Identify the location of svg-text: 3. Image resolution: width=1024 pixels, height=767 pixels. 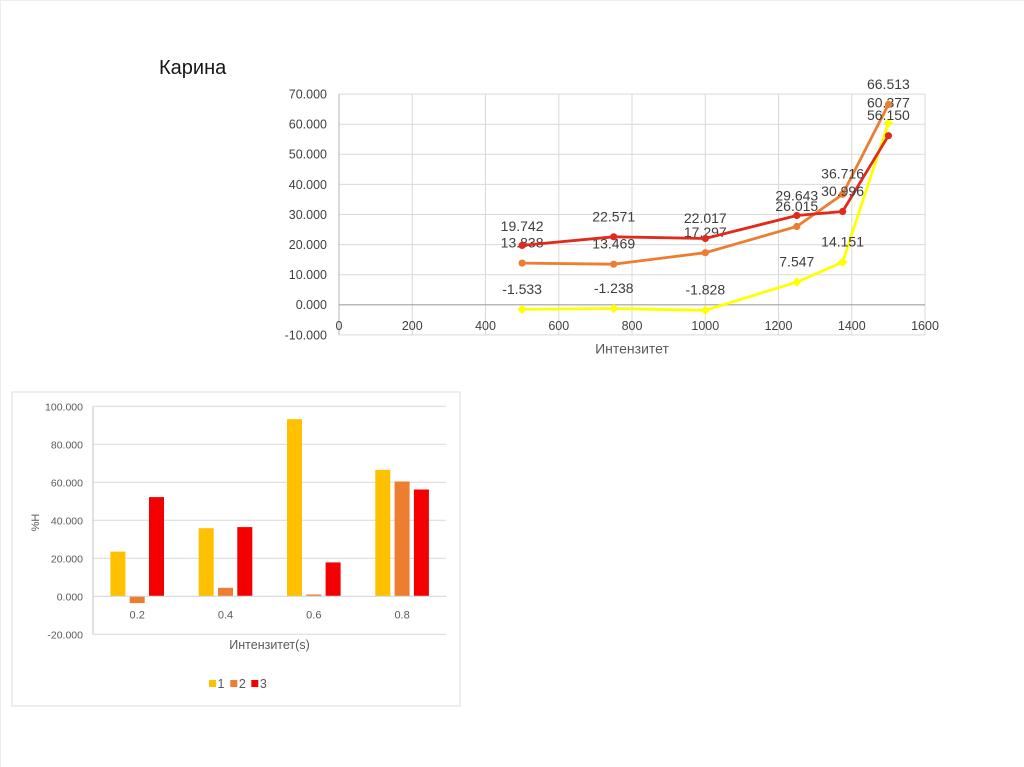
(263, 684).